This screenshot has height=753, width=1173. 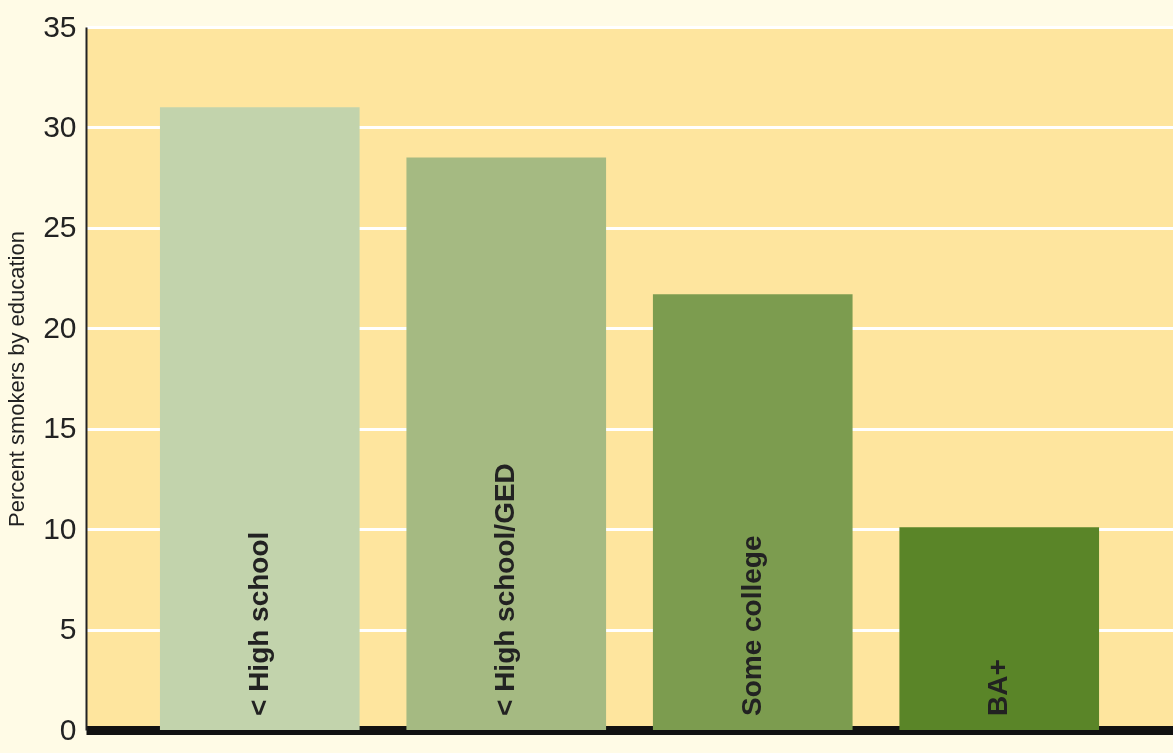 I want to click on x-tick-label: < High school/GED, so click(x=505, y=589).